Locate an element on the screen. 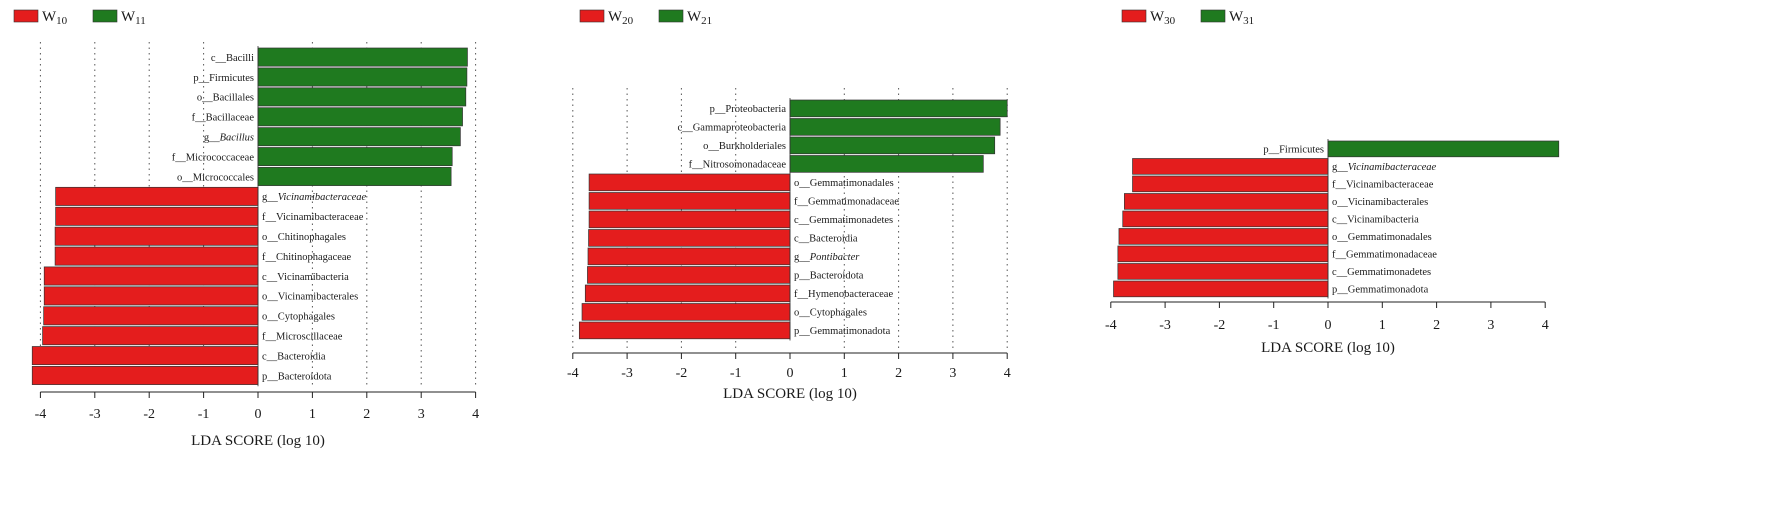 The width and height of the screenshot is (1772, 518). bar-o__Cytophagales is located at coordinates (686, 312).